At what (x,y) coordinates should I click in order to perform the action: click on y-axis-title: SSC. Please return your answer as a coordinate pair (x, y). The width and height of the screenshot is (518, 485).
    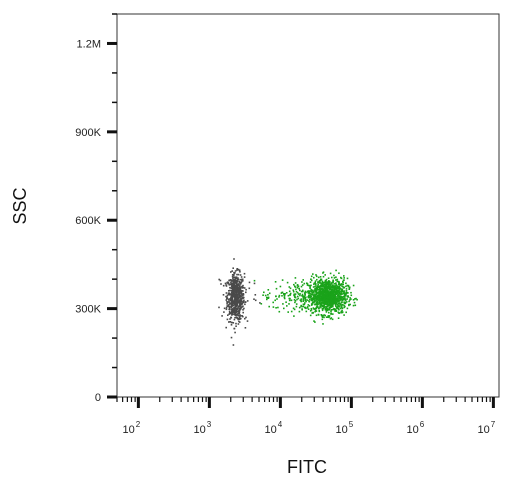
    Looking at the image, I should click on (20, 205).